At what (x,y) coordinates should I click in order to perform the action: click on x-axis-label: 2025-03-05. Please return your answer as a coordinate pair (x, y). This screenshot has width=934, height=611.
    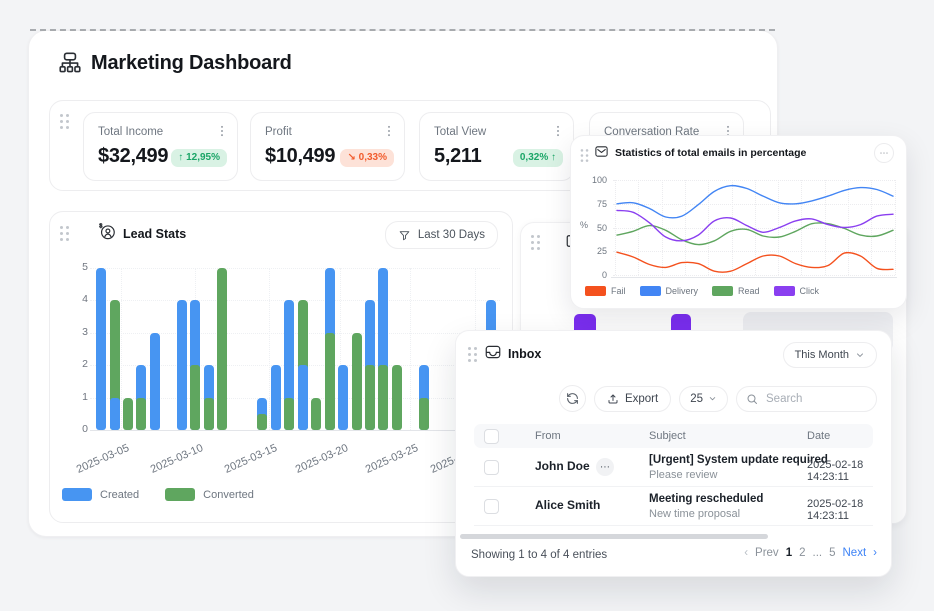
    Looking at the image, I should click on (103, 459).